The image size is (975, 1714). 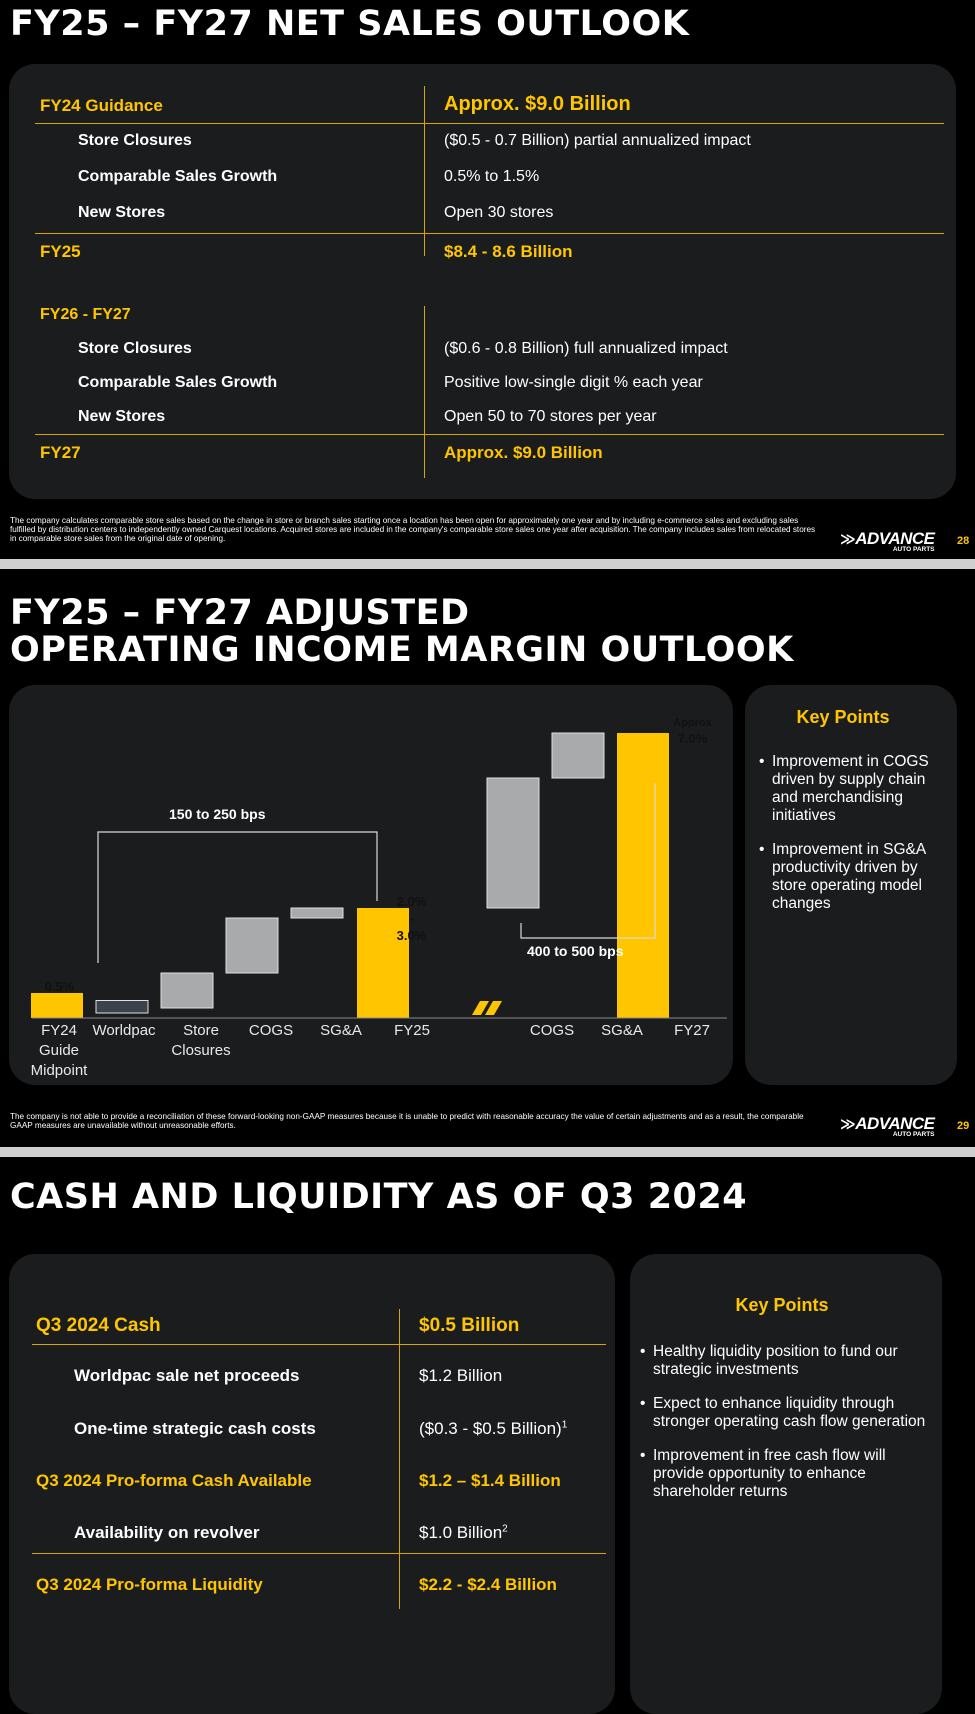 I want to click on bar-fy25, so click(x=383, y=963).